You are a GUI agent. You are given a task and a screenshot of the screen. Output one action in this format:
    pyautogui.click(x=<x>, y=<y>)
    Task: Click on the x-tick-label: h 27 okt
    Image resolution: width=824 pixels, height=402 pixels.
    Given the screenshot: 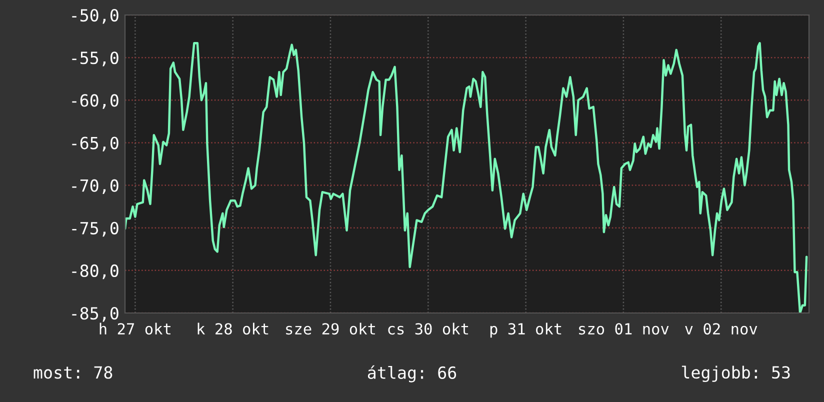 What is the action you would take?
    pyautogui.click(x=135, y=328)
    